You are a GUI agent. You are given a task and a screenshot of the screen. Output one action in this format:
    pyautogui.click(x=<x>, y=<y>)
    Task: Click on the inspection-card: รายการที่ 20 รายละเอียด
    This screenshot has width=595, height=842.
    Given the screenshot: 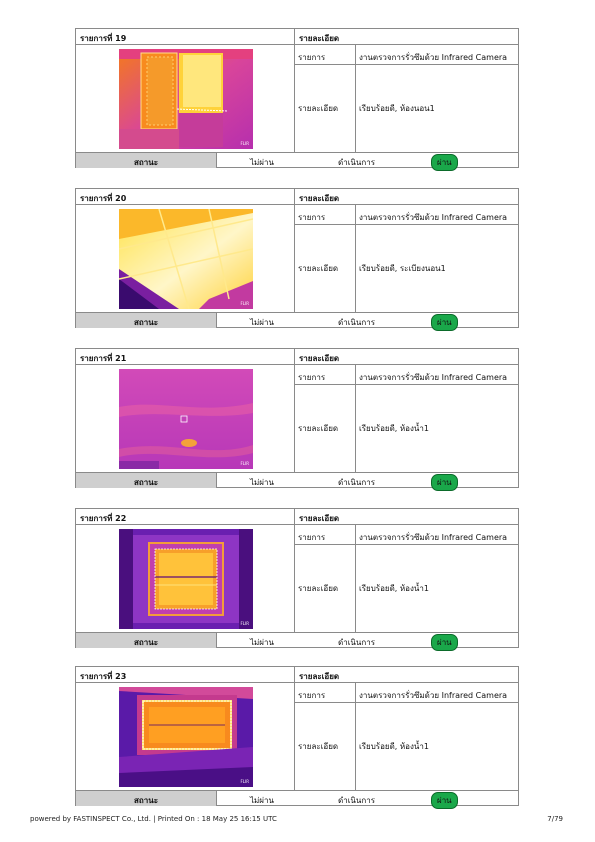 What is the action you would take?
    pyautogui.click(x=297, y=259)
    